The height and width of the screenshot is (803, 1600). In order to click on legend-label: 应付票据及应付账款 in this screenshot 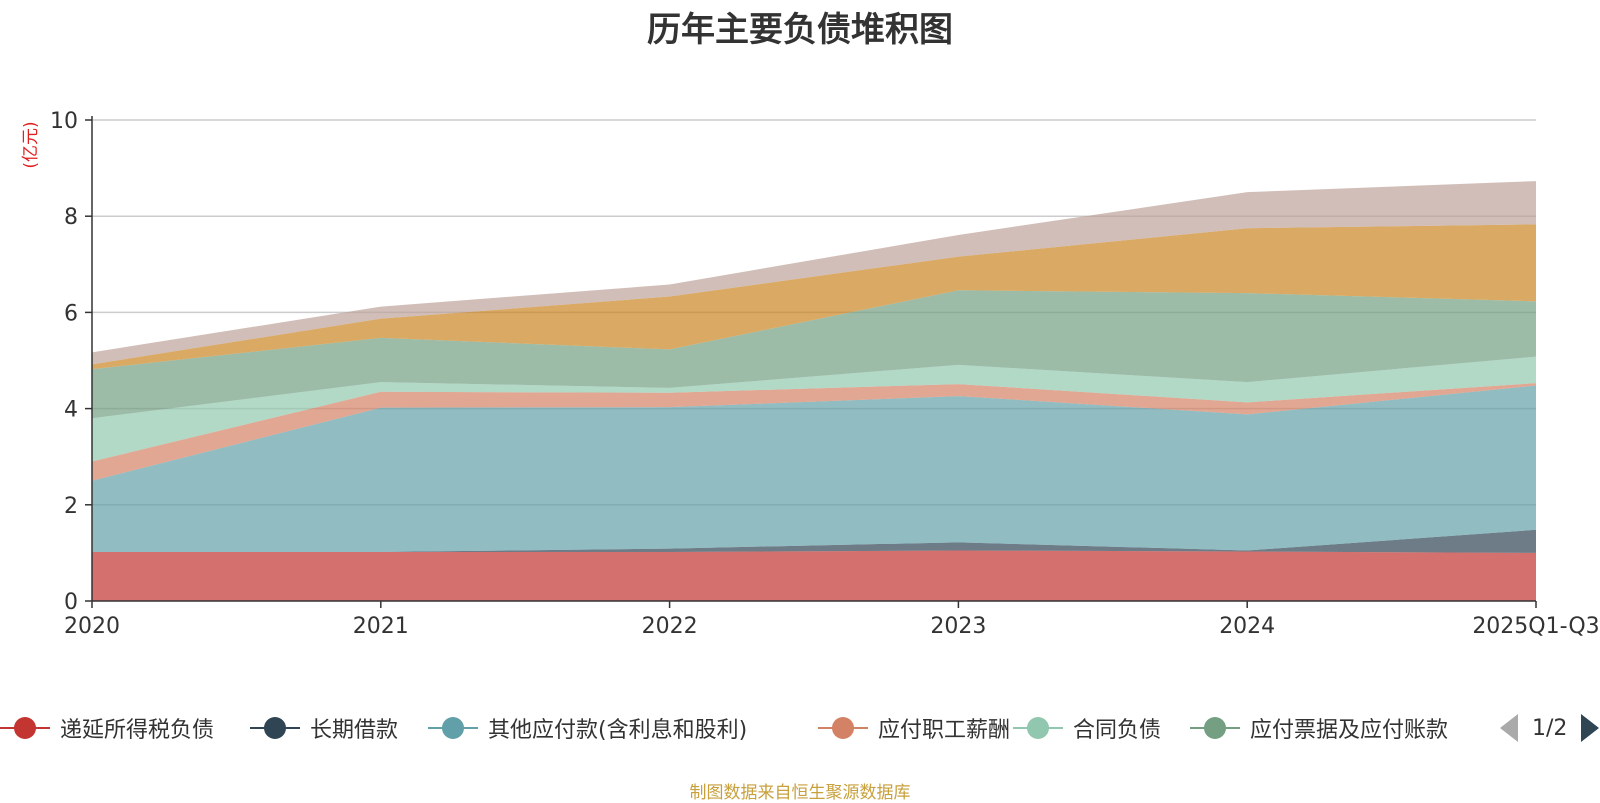, I will do `click(1349, 730)`.